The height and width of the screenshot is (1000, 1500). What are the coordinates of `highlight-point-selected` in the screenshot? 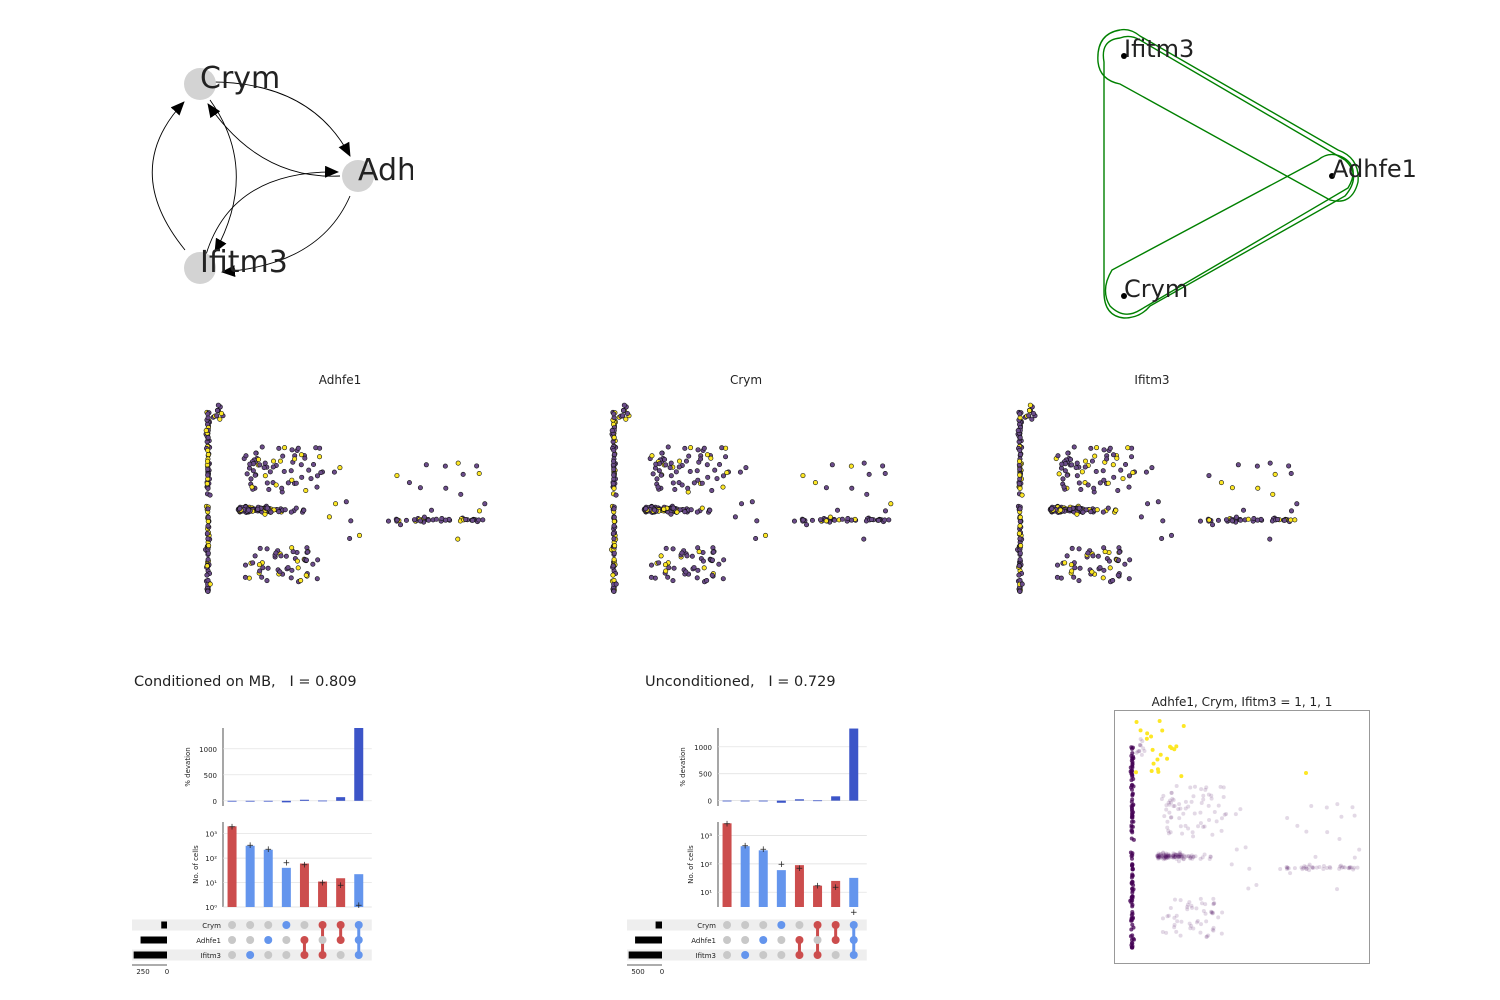 It's located at (1170, 746).